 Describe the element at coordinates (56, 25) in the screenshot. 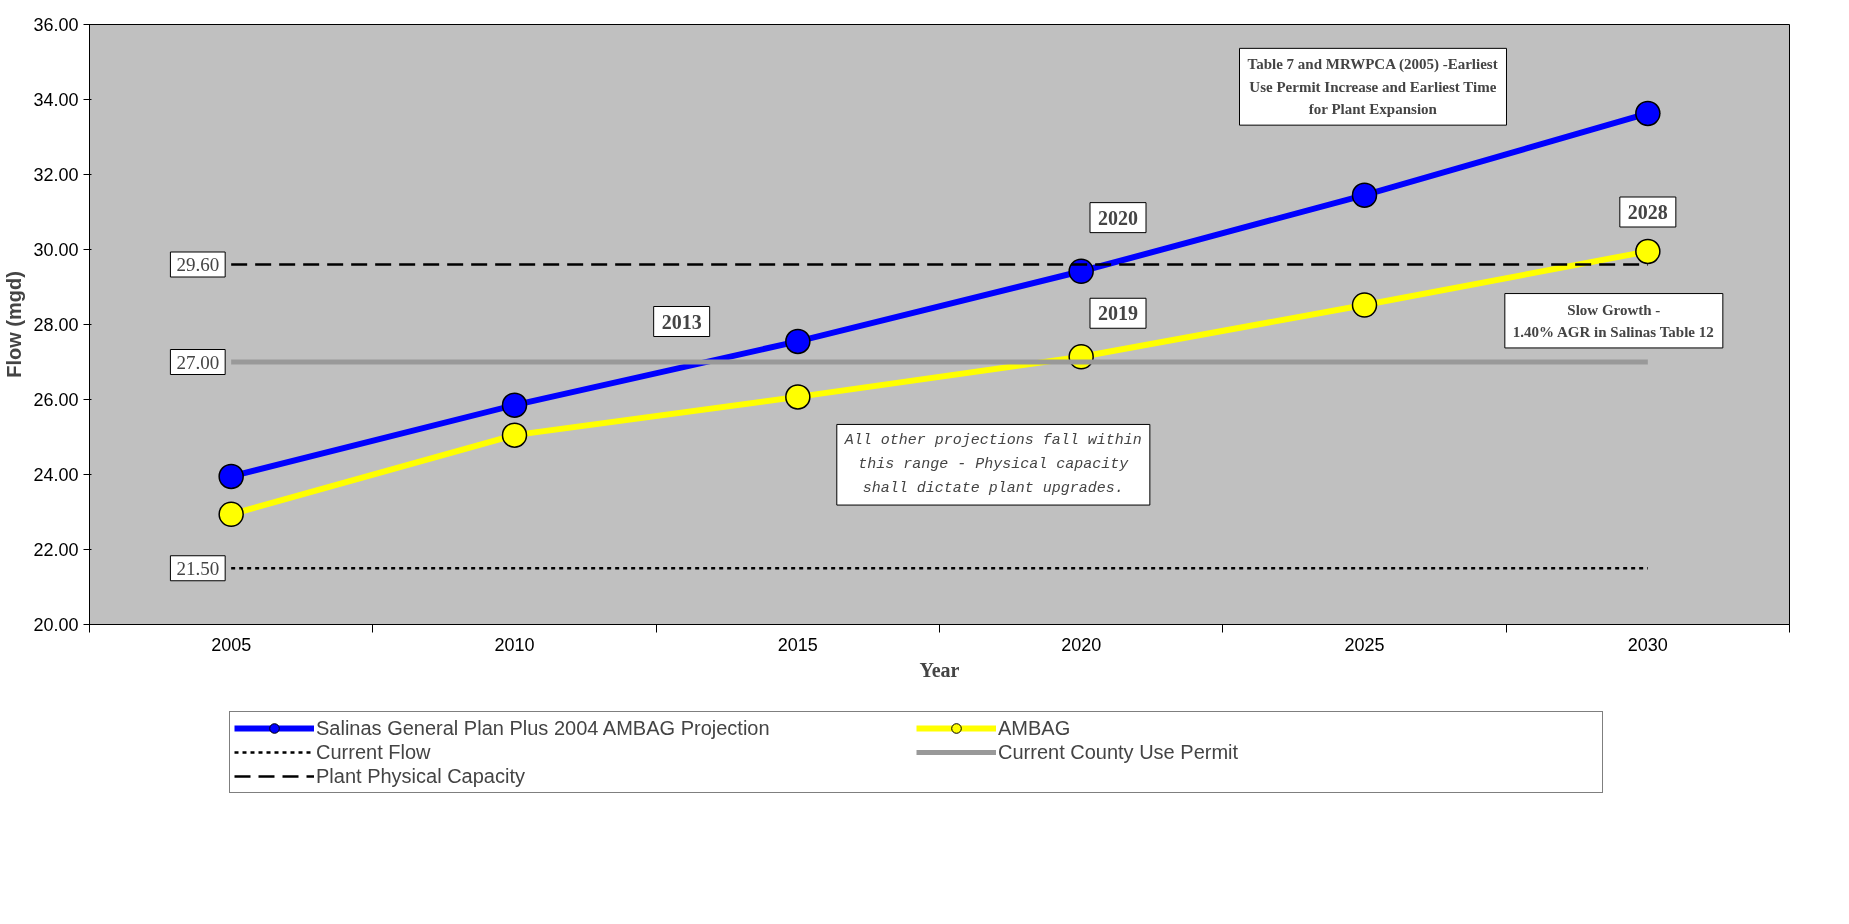

I see `y-tick-label: 36.00` at that location.